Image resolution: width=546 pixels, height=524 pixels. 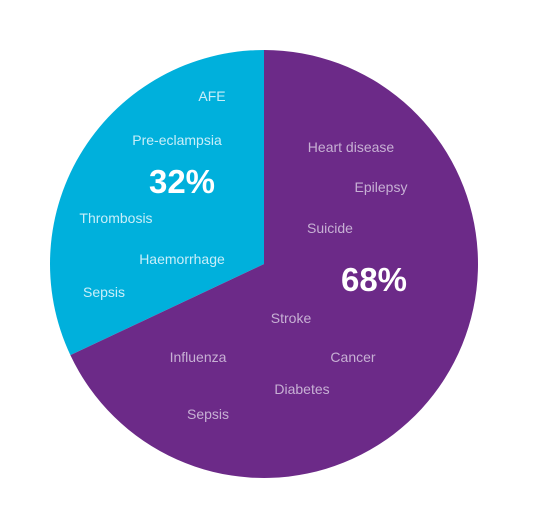 What do you see at coordinates (208, 414) in the screenshot?
I see `cause-label-sepsis-purple: Sepsis` at bounding box center [208, 414].